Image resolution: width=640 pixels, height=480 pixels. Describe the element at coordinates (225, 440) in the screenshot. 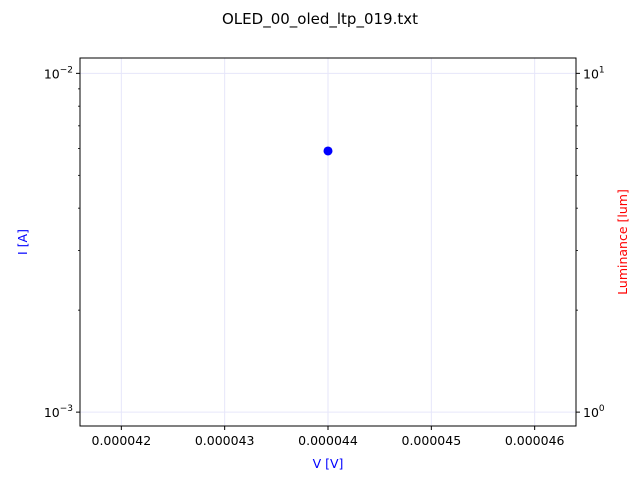

I see `x-tick-label: 0.000043` at that location.